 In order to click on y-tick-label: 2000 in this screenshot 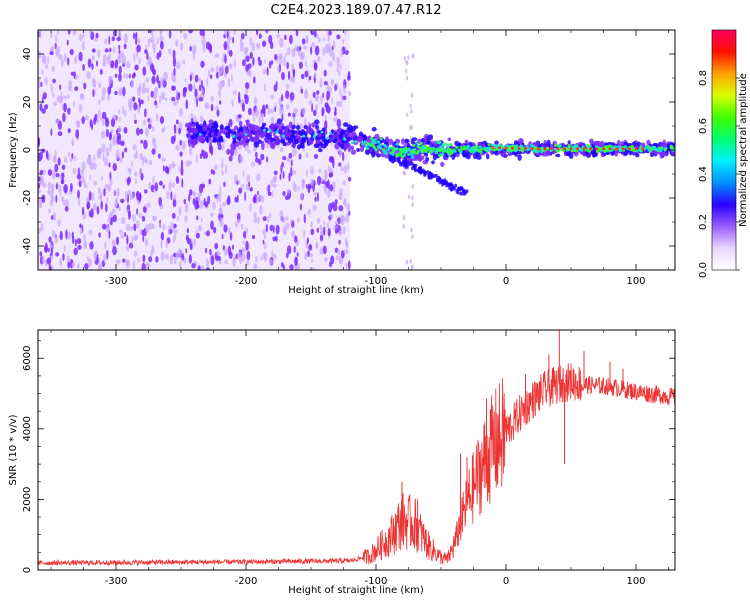, I will do `click(27, 499)`.